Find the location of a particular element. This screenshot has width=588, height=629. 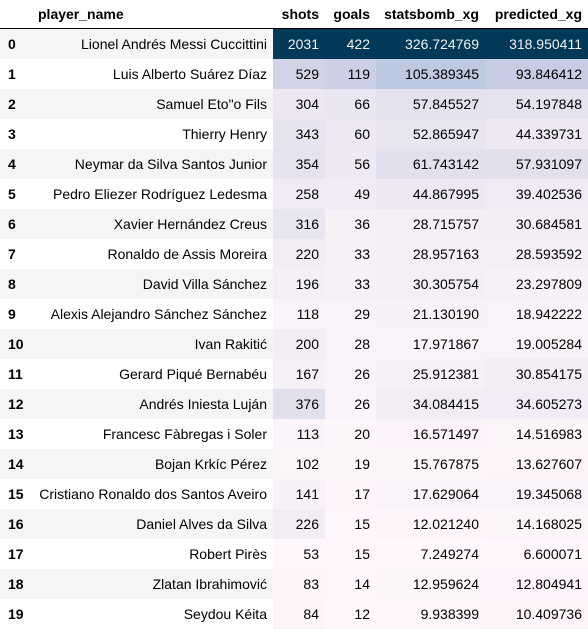

goals-cell: 66 is located at coordinates (350, 104).